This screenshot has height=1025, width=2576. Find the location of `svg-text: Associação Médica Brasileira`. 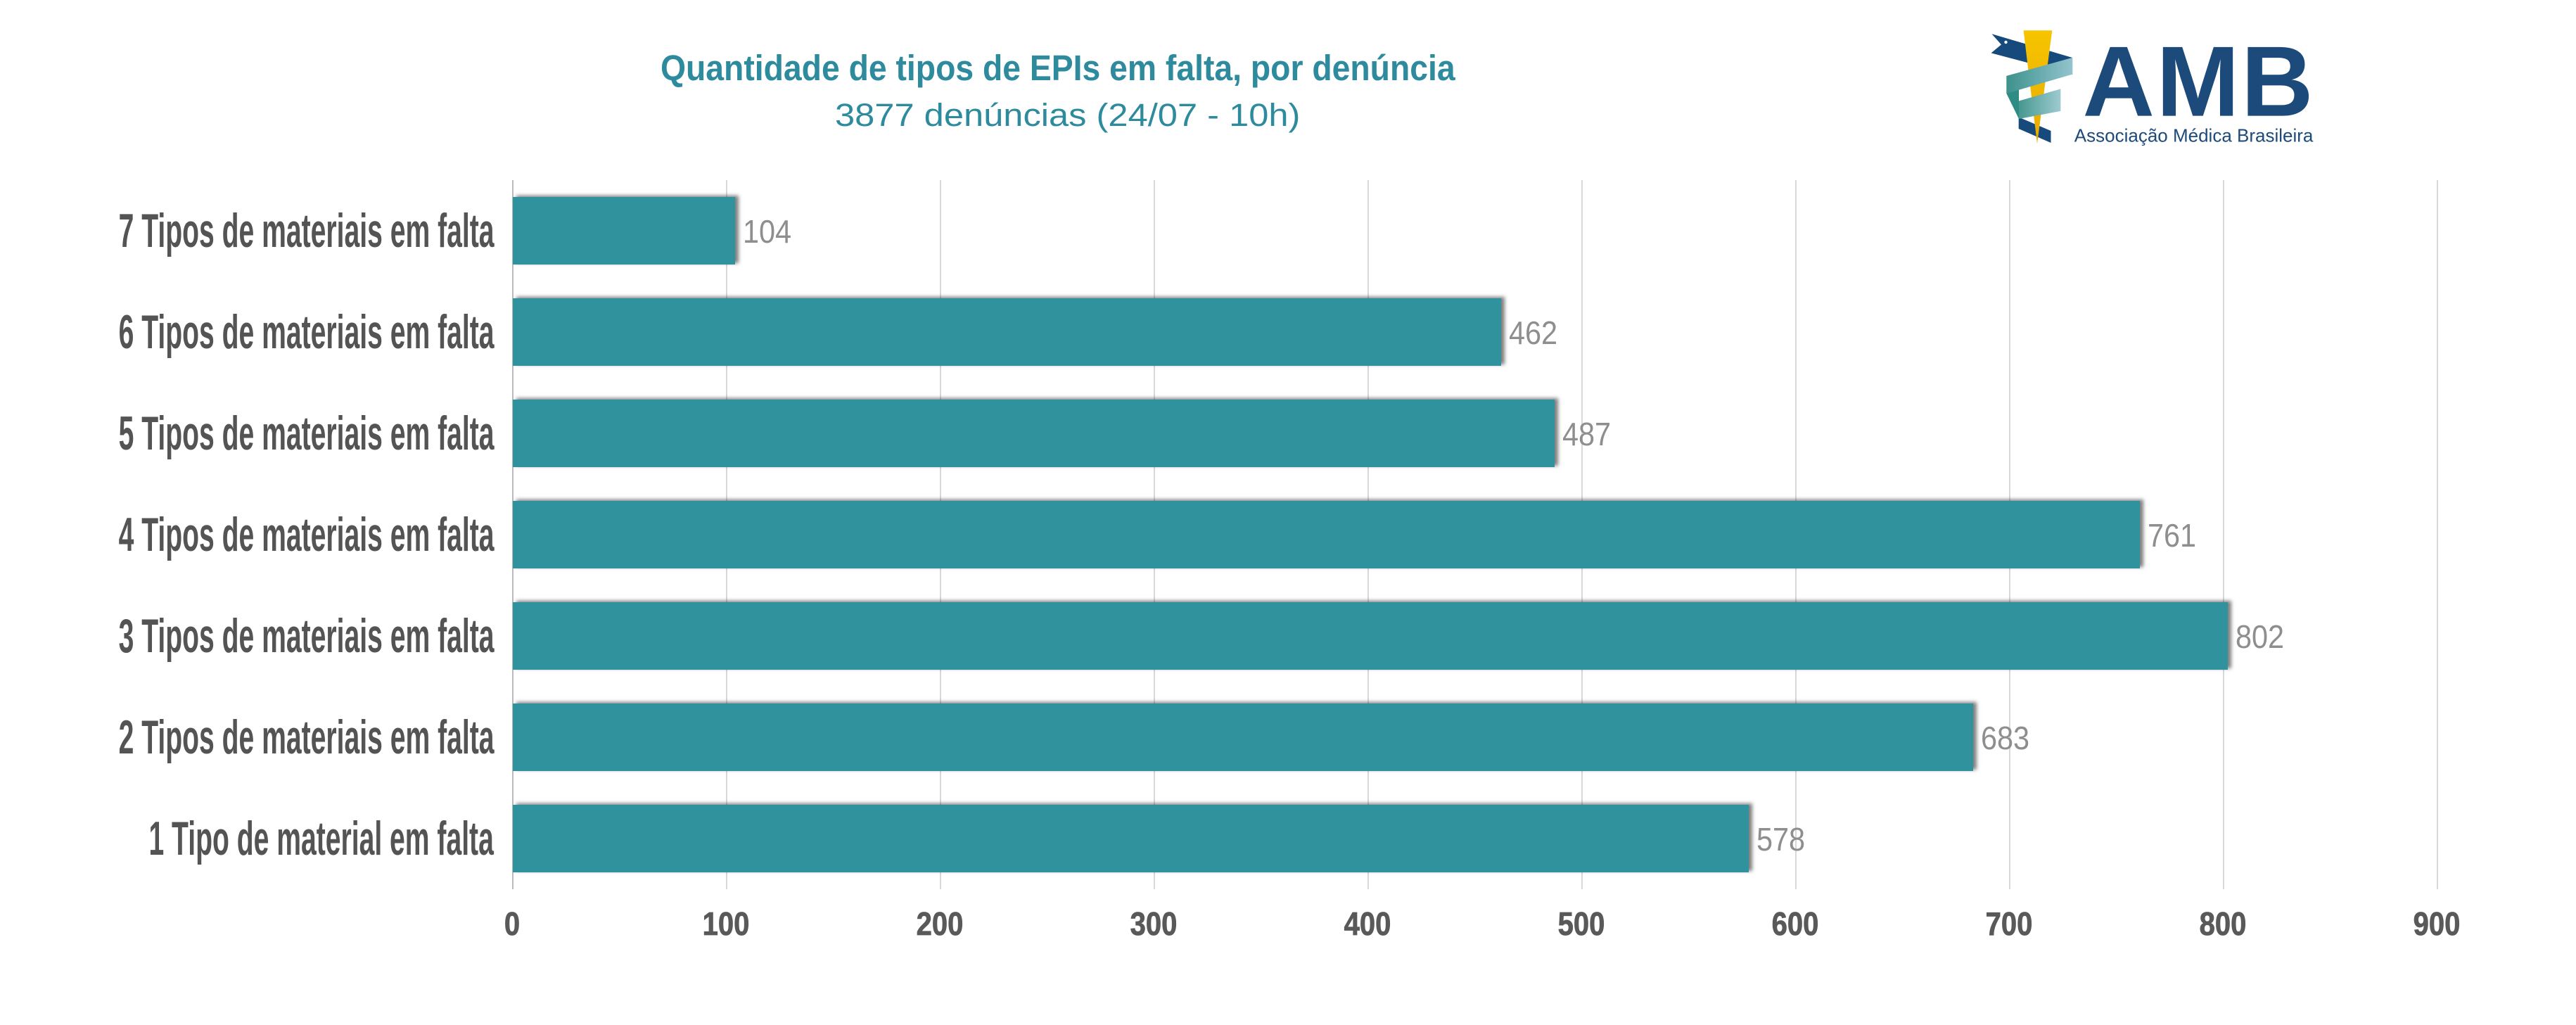

svg-text: Associação Médica Brasileira is located at coordinates (2194, 135).